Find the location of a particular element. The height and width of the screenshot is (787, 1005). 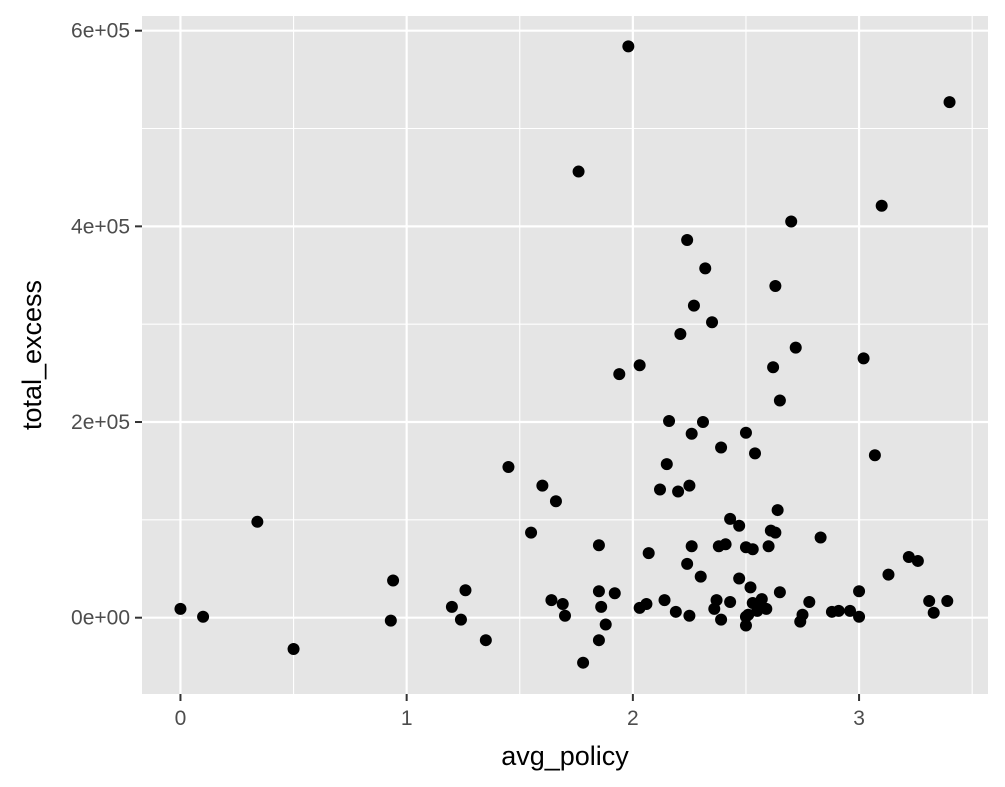

y-tick-label: 6e+05 is located at coordinates (100, 31).